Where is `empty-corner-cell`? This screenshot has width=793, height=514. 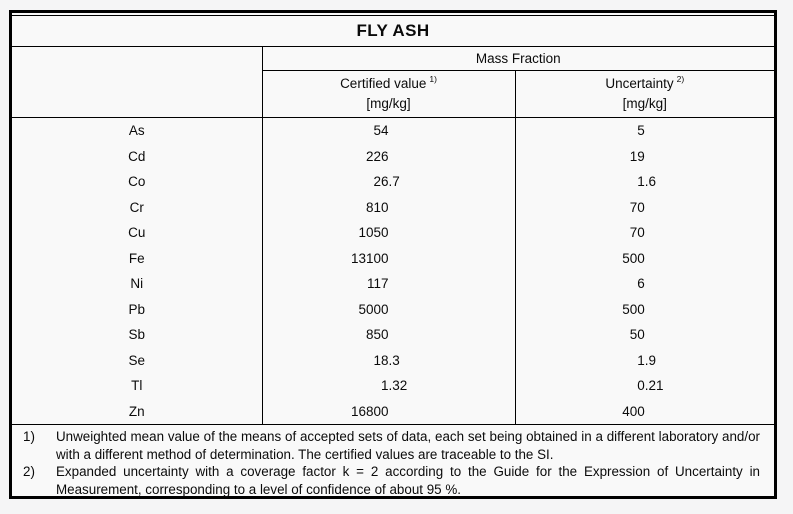
empty-corner-cell is located at coordinates (137, 82).